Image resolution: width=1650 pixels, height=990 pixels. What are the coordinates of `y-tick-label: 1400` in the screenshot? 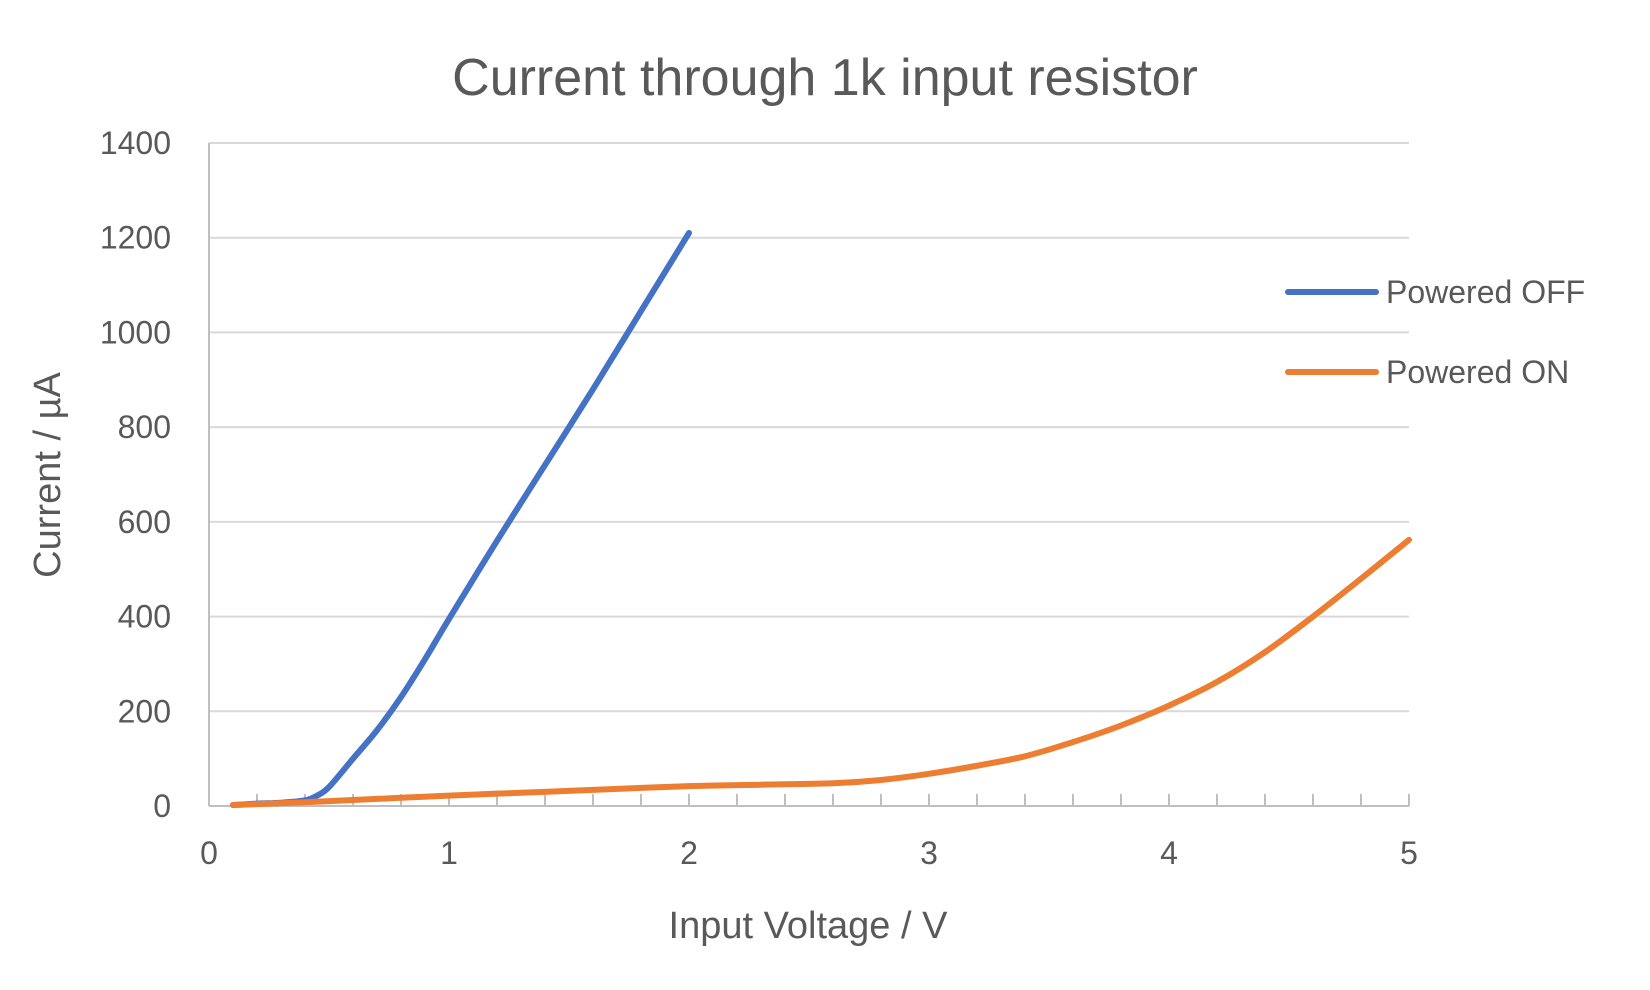 It's located at (135, 143).